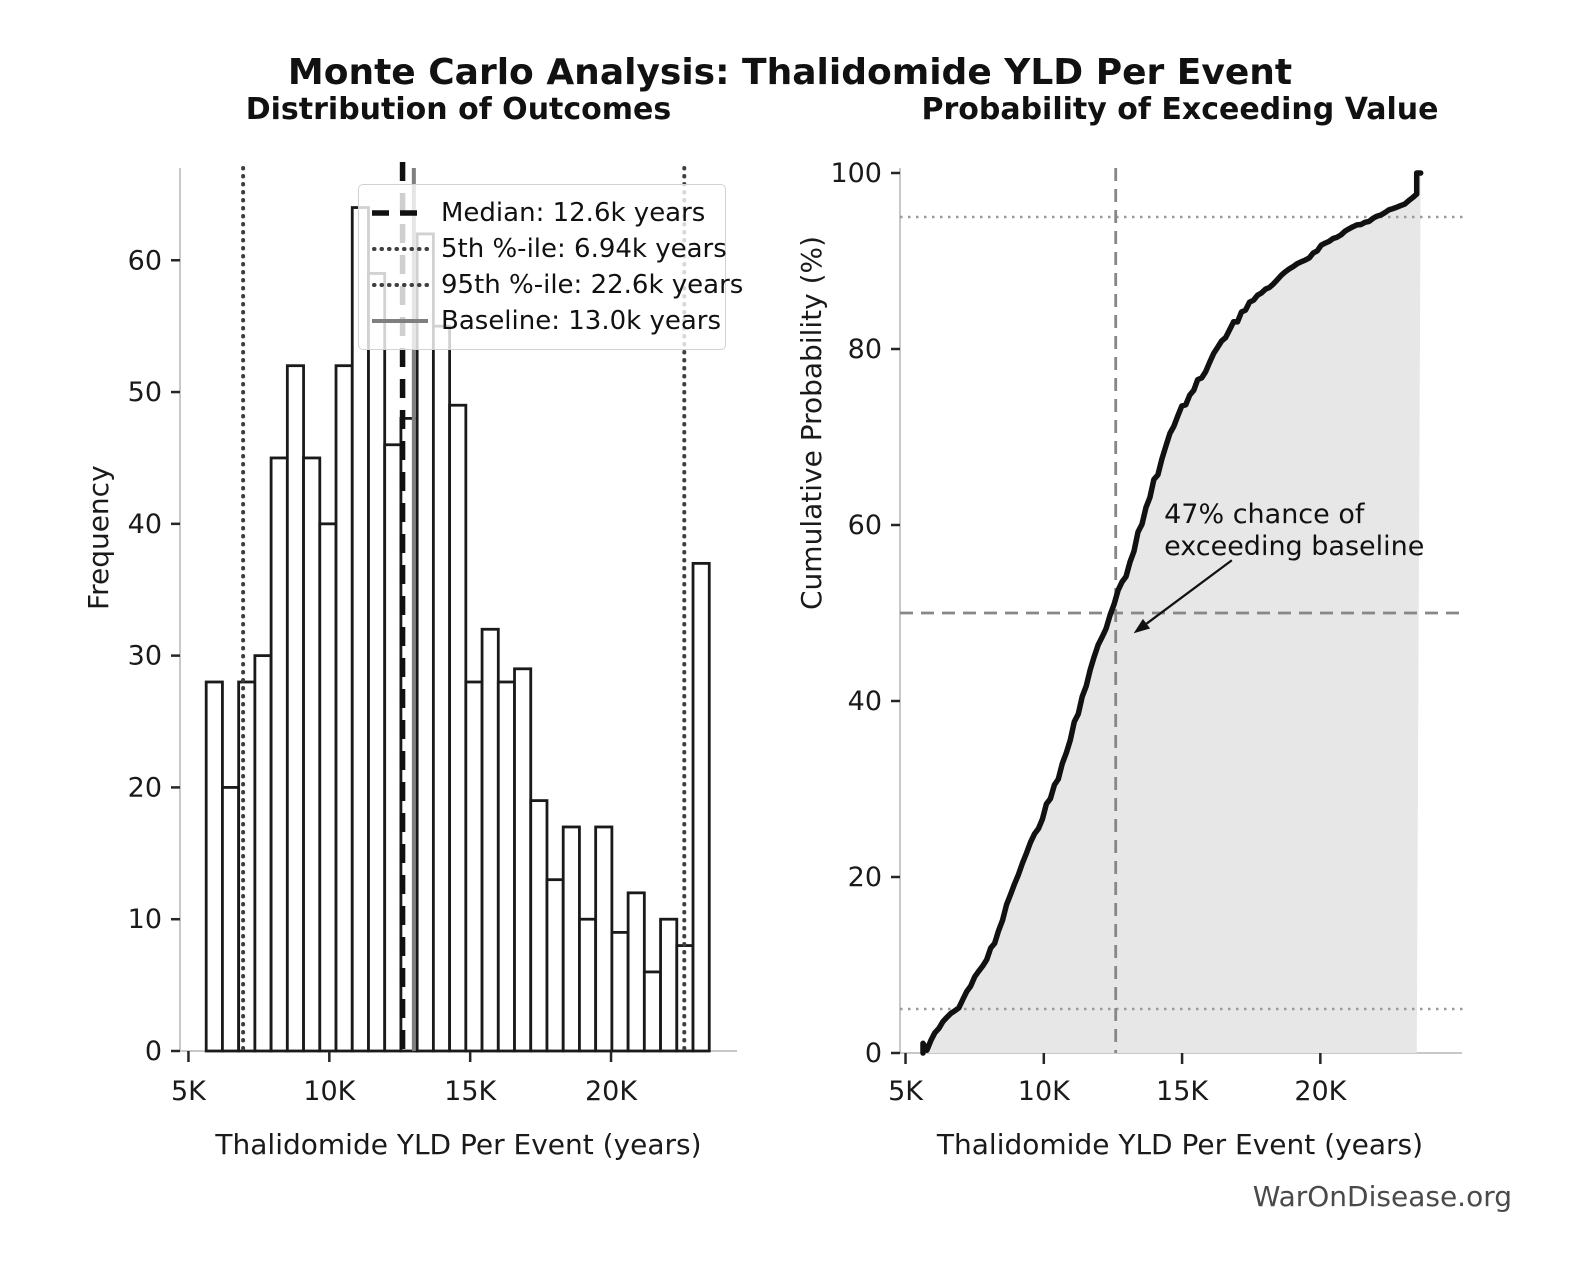 This screenshot has height=1280, width=1580. Describe the element at coordinates (1180, 1144) in the screenshot. I see `cdf-xlabel: Thalidomide YLD Per Event (years)` at that location.